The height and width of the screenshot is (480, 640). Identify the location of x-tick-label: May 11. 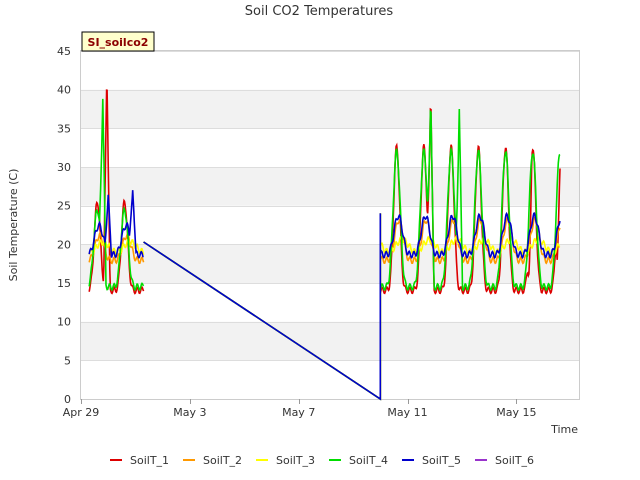
(407, 412).